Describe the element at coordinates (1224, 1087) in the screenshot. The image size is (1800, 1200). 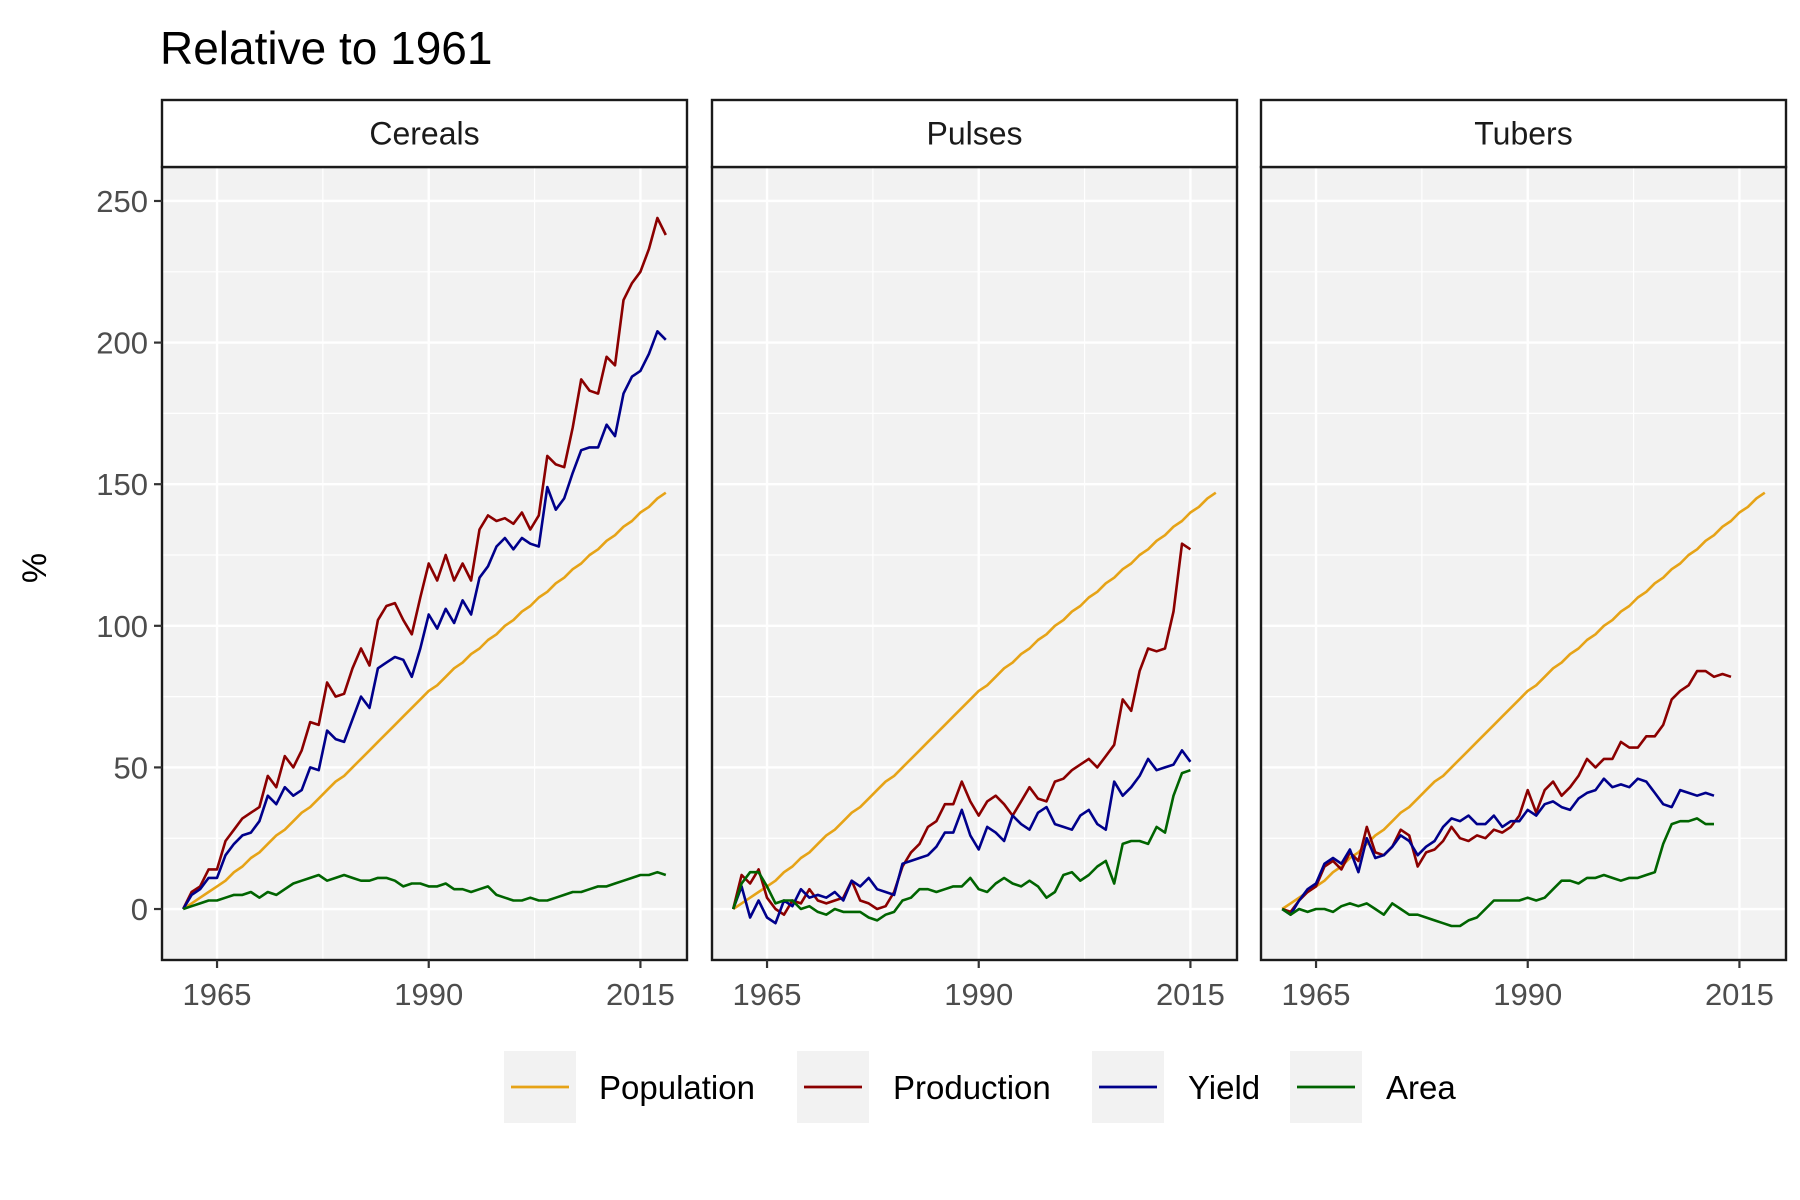
I see `legend-label: Yield` at that location.